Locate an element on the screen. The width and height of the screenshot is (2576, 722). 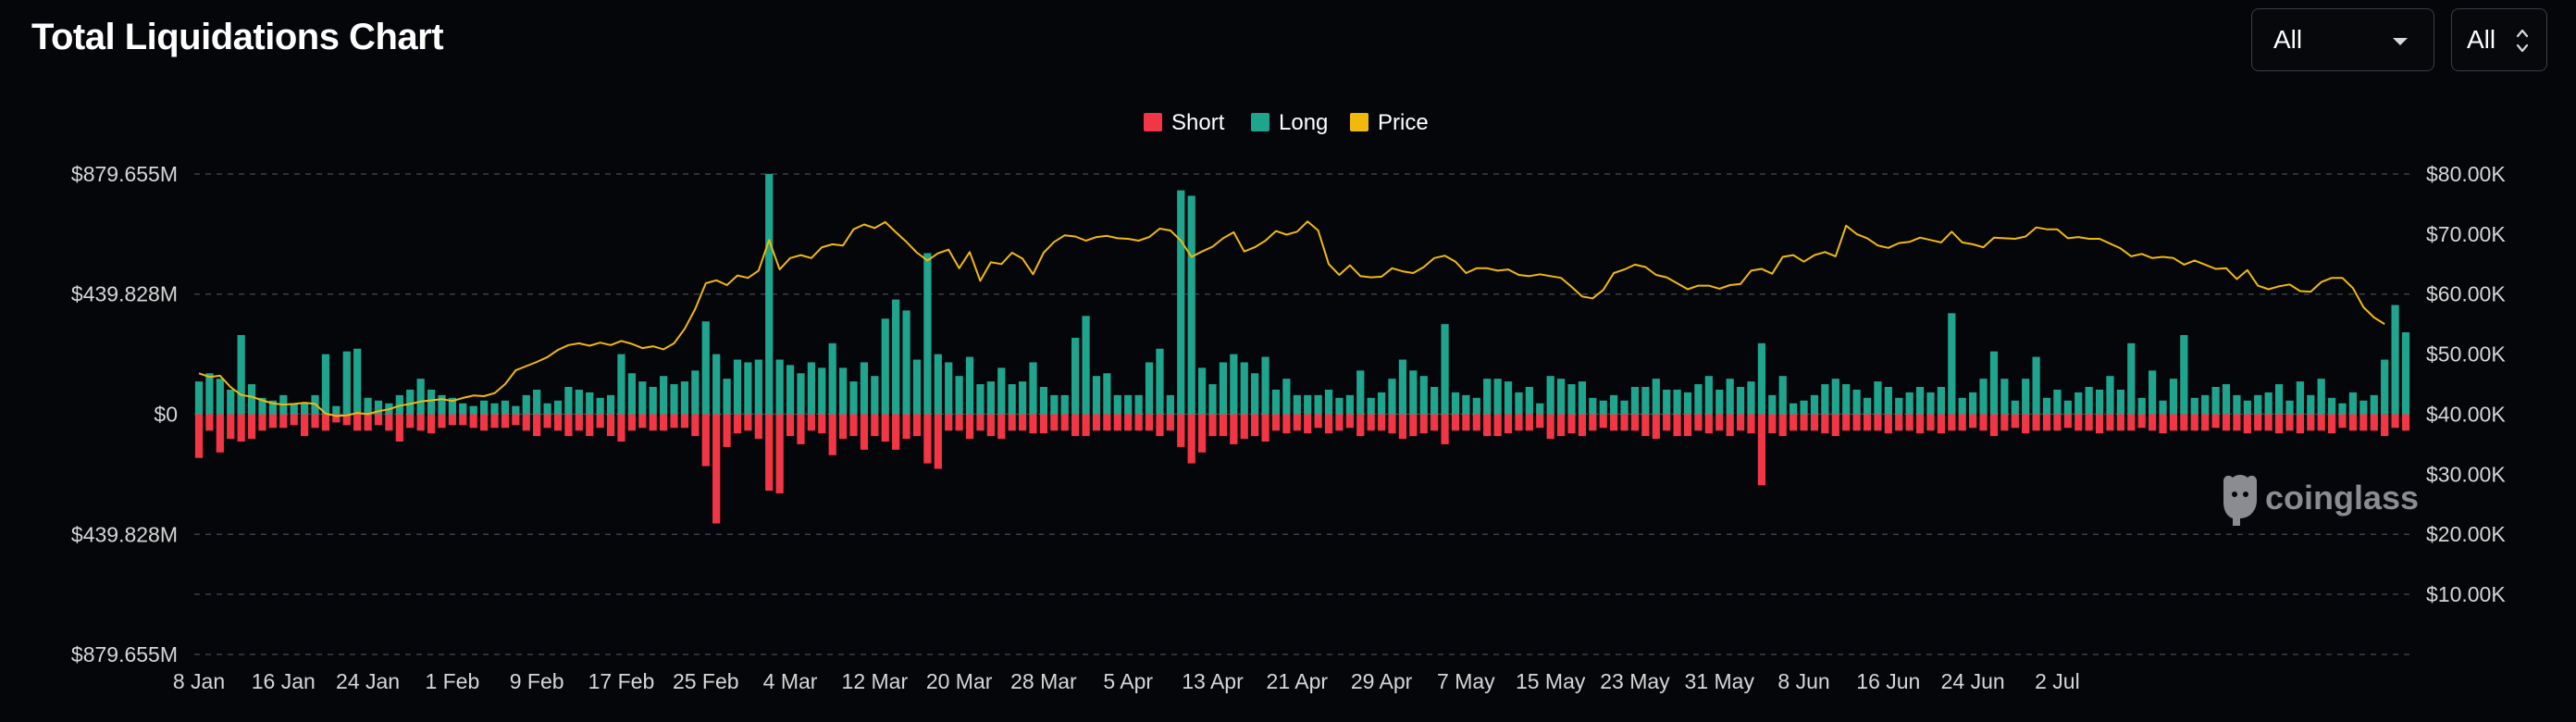
legend-label-short: Short is located at coordinates (1198, 122).